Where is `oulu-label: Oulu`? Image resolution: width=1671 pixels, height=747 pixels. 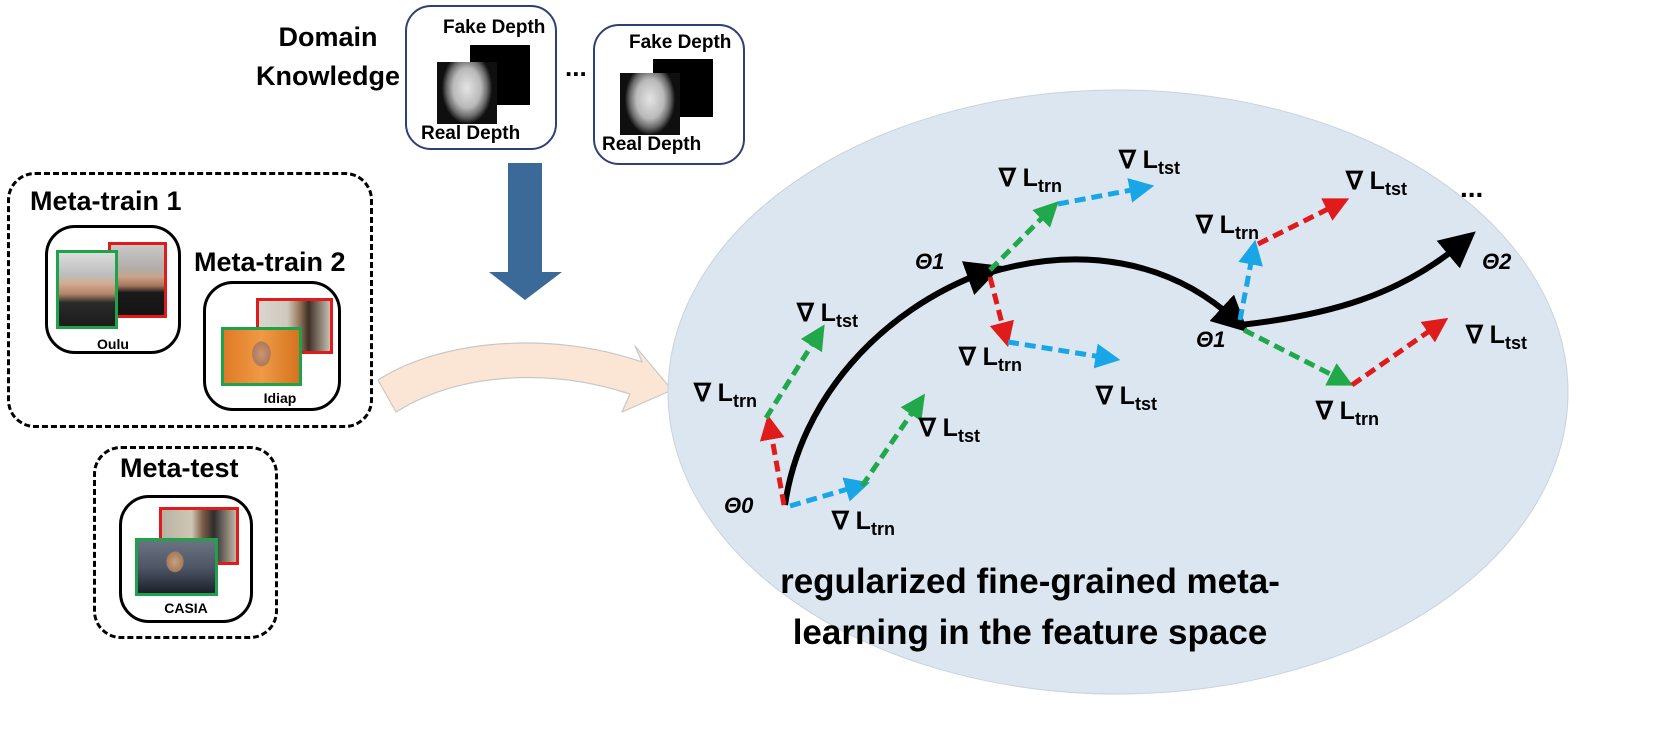
oulu-label: Oulu is located at coordinates (113, 344).